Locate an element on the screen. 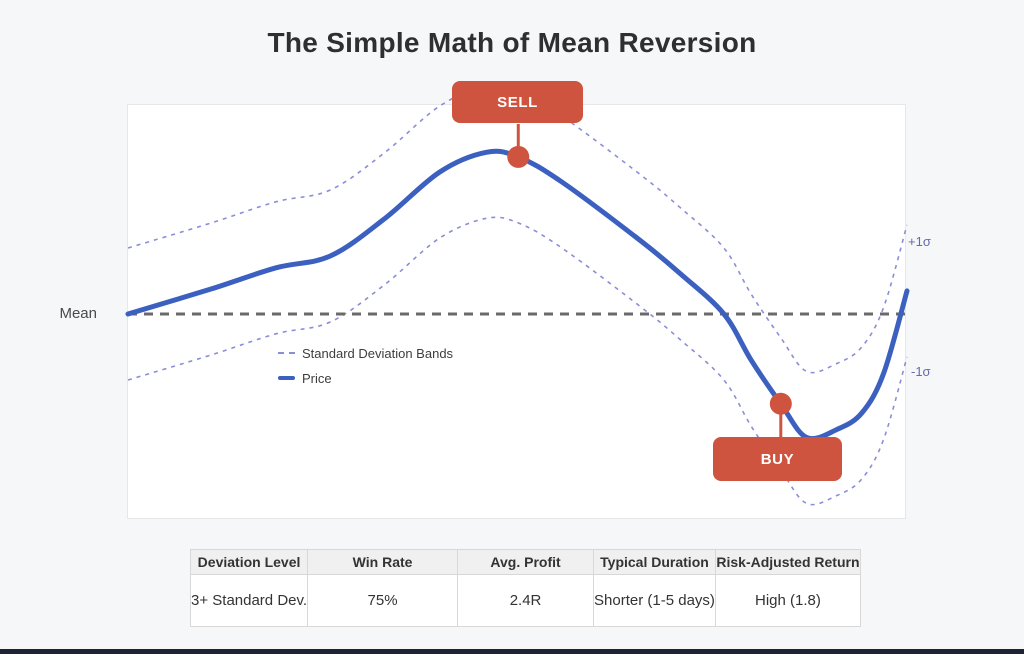 This screenshot has width=1024, height=654. dashed-band-swatch is located at coordinates (286, 353).